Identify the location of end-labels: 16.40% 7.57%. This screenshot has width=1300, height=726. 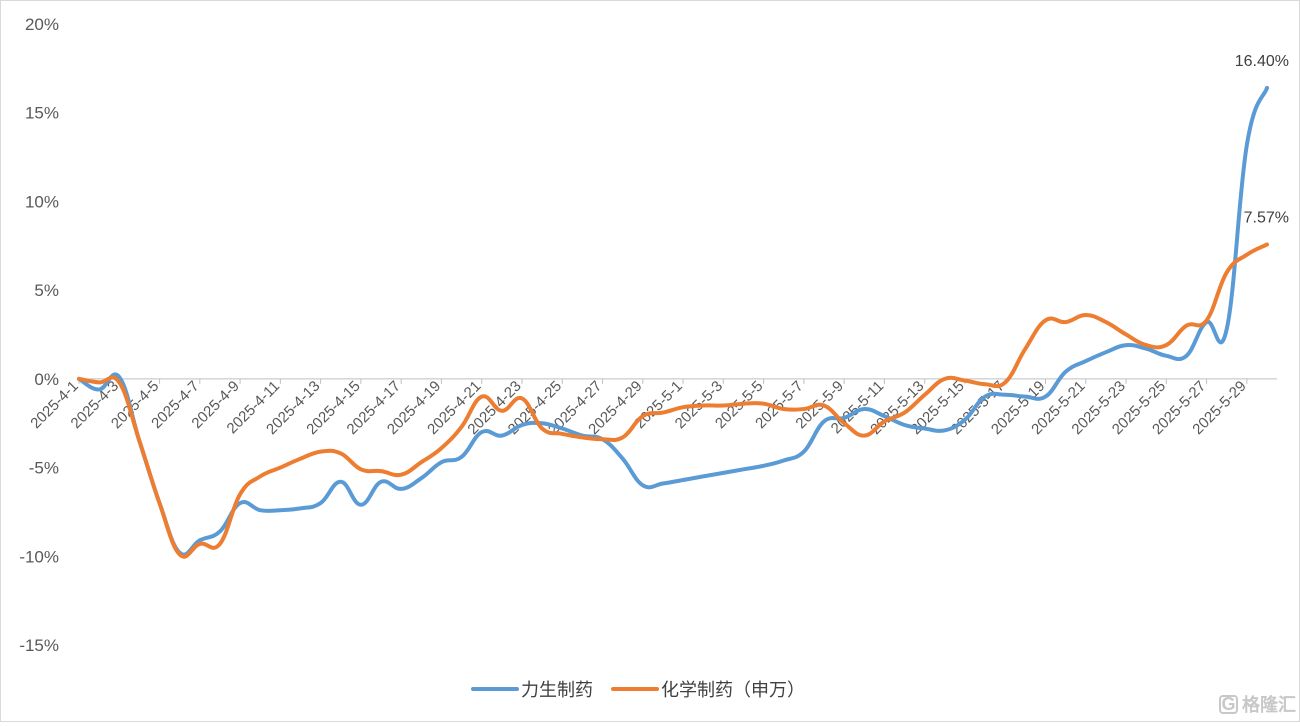
(1262, 140).